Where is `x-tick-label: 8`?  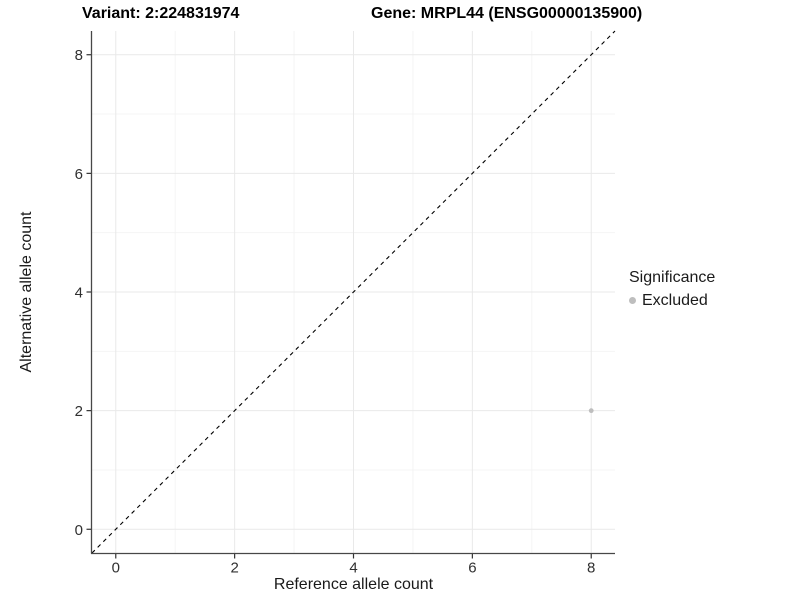
x-tick-label: 8 is located at coordinates (591, 568).